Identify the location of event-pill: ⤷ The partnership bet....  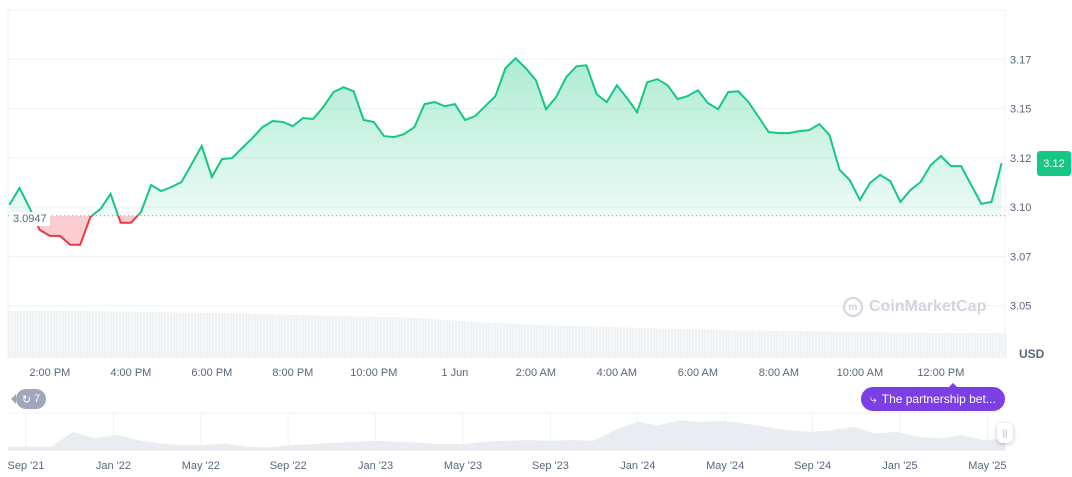
(933, 397).